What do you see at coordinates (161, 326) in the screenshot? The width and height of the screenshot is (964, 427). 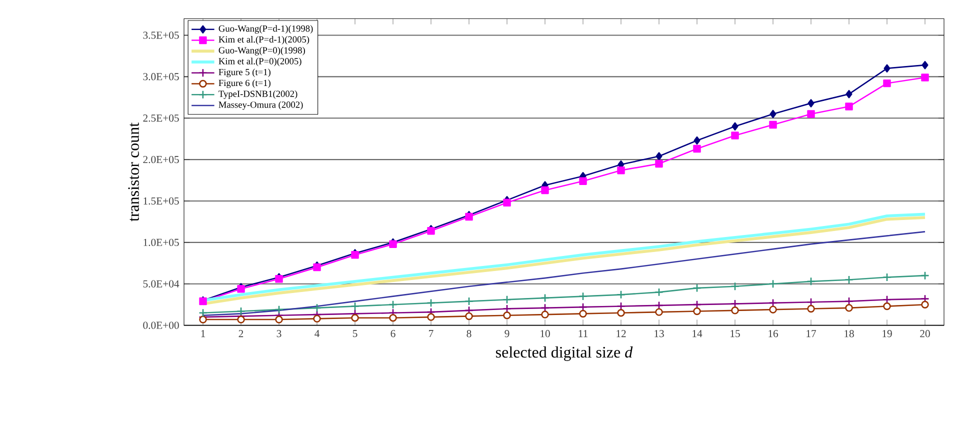 I see `y-tick-label: 0.0E+00` at bounding box center [161, 326].